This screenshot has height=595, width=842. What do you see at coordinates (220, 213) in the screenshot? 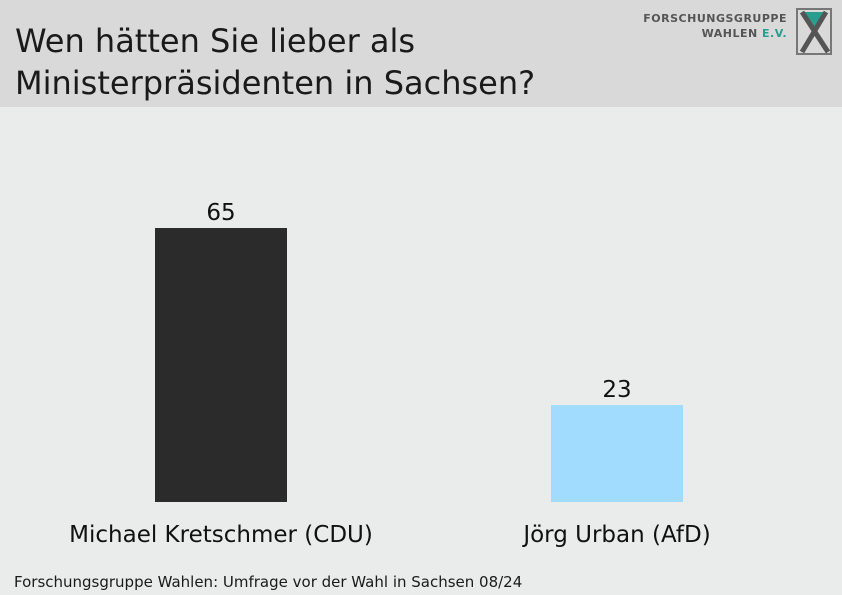
I see `value-label-0: 65` at bounding box center [220, 213].